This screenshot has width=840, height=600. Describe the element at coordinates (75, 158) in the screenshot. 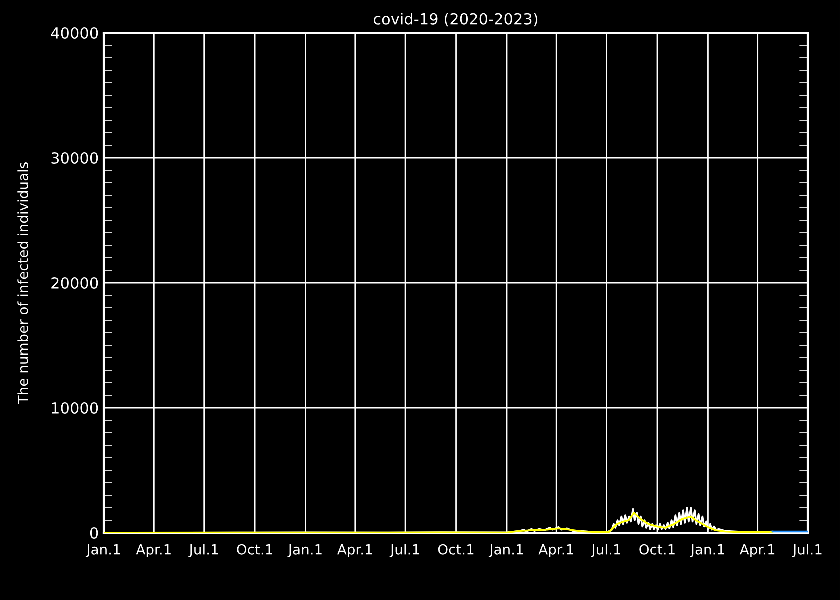

I see `y-tick-label: 30000` at that location.